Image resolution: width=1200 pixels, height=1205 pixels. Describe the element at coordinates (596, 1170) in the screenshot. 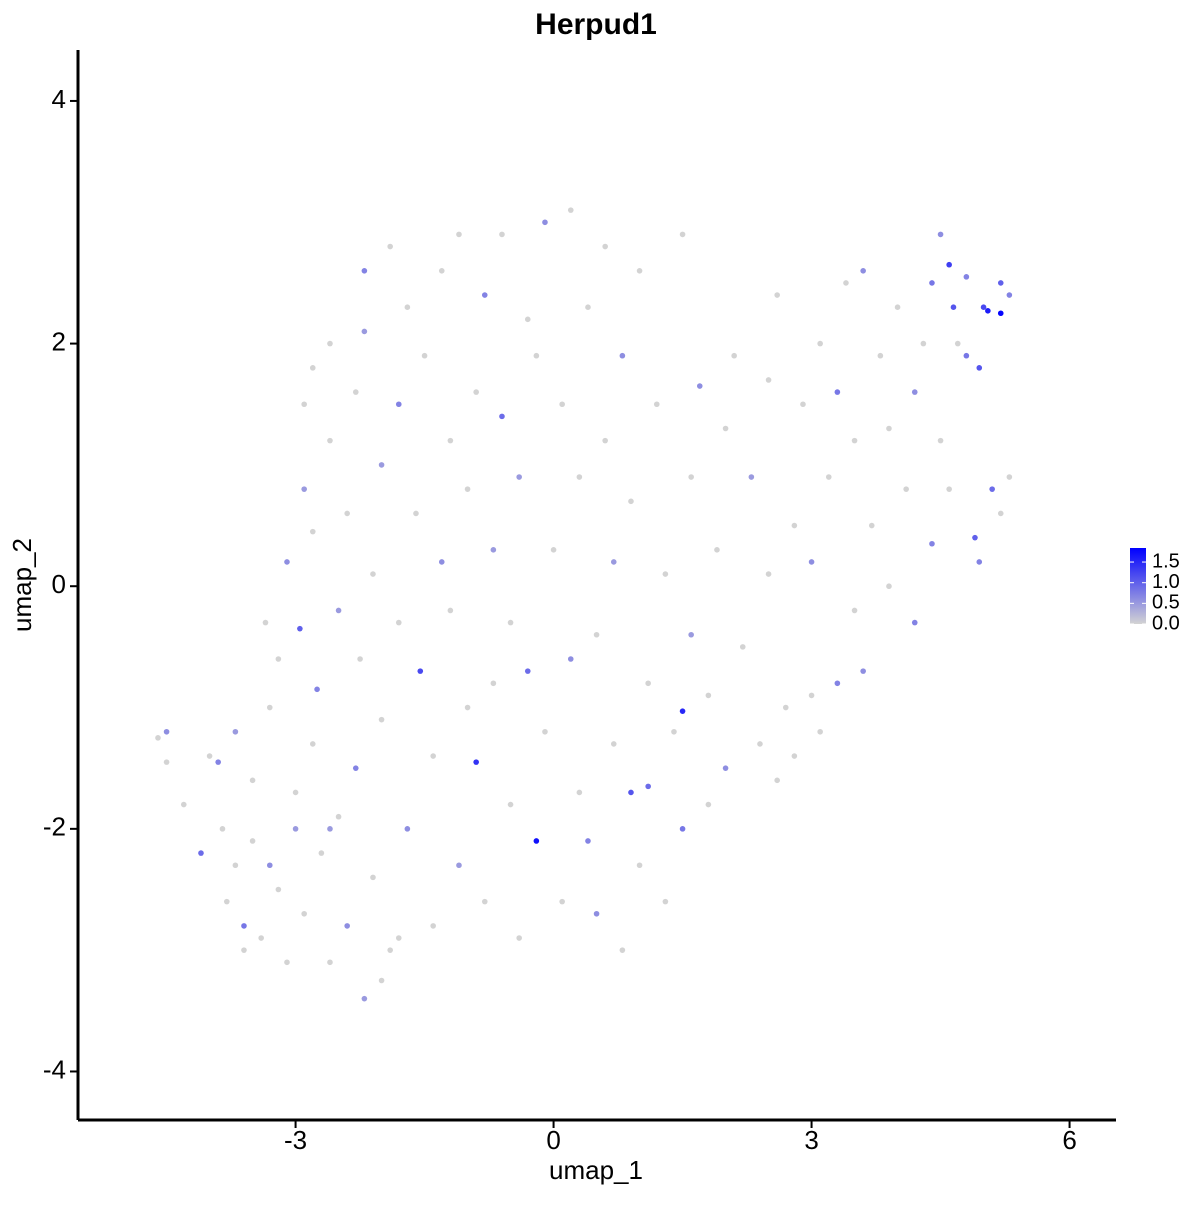

I see `x-axis-label: umap_1` at that location.